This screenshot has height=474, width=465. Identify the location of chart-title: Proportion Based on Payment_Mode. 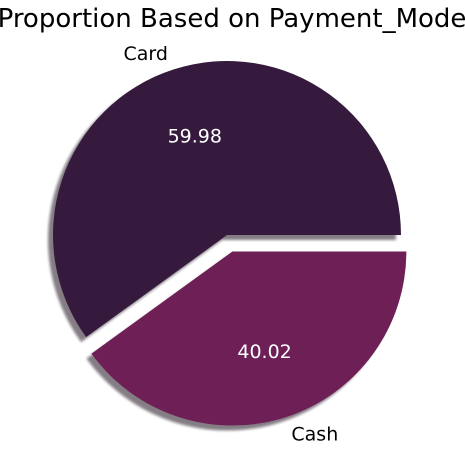
(232, 19).